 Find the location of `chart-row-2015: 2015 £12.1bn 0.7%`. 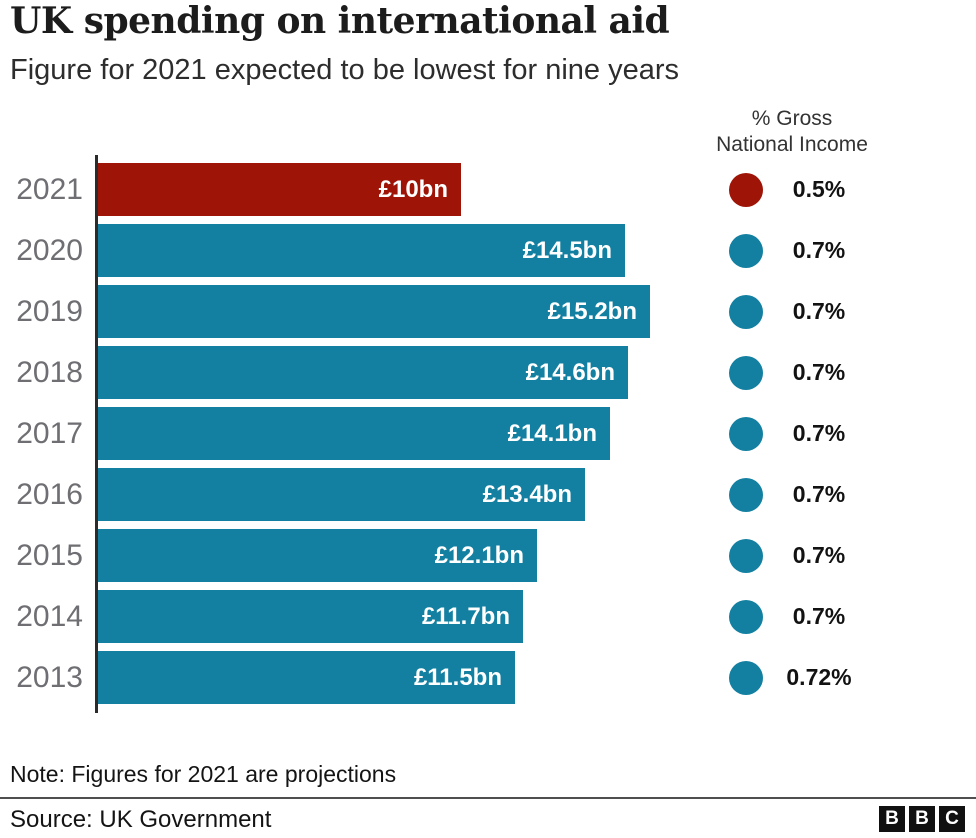

chart-row-2015: 2015 £12.1bn 0.7% is located at coordinates (493, 555).